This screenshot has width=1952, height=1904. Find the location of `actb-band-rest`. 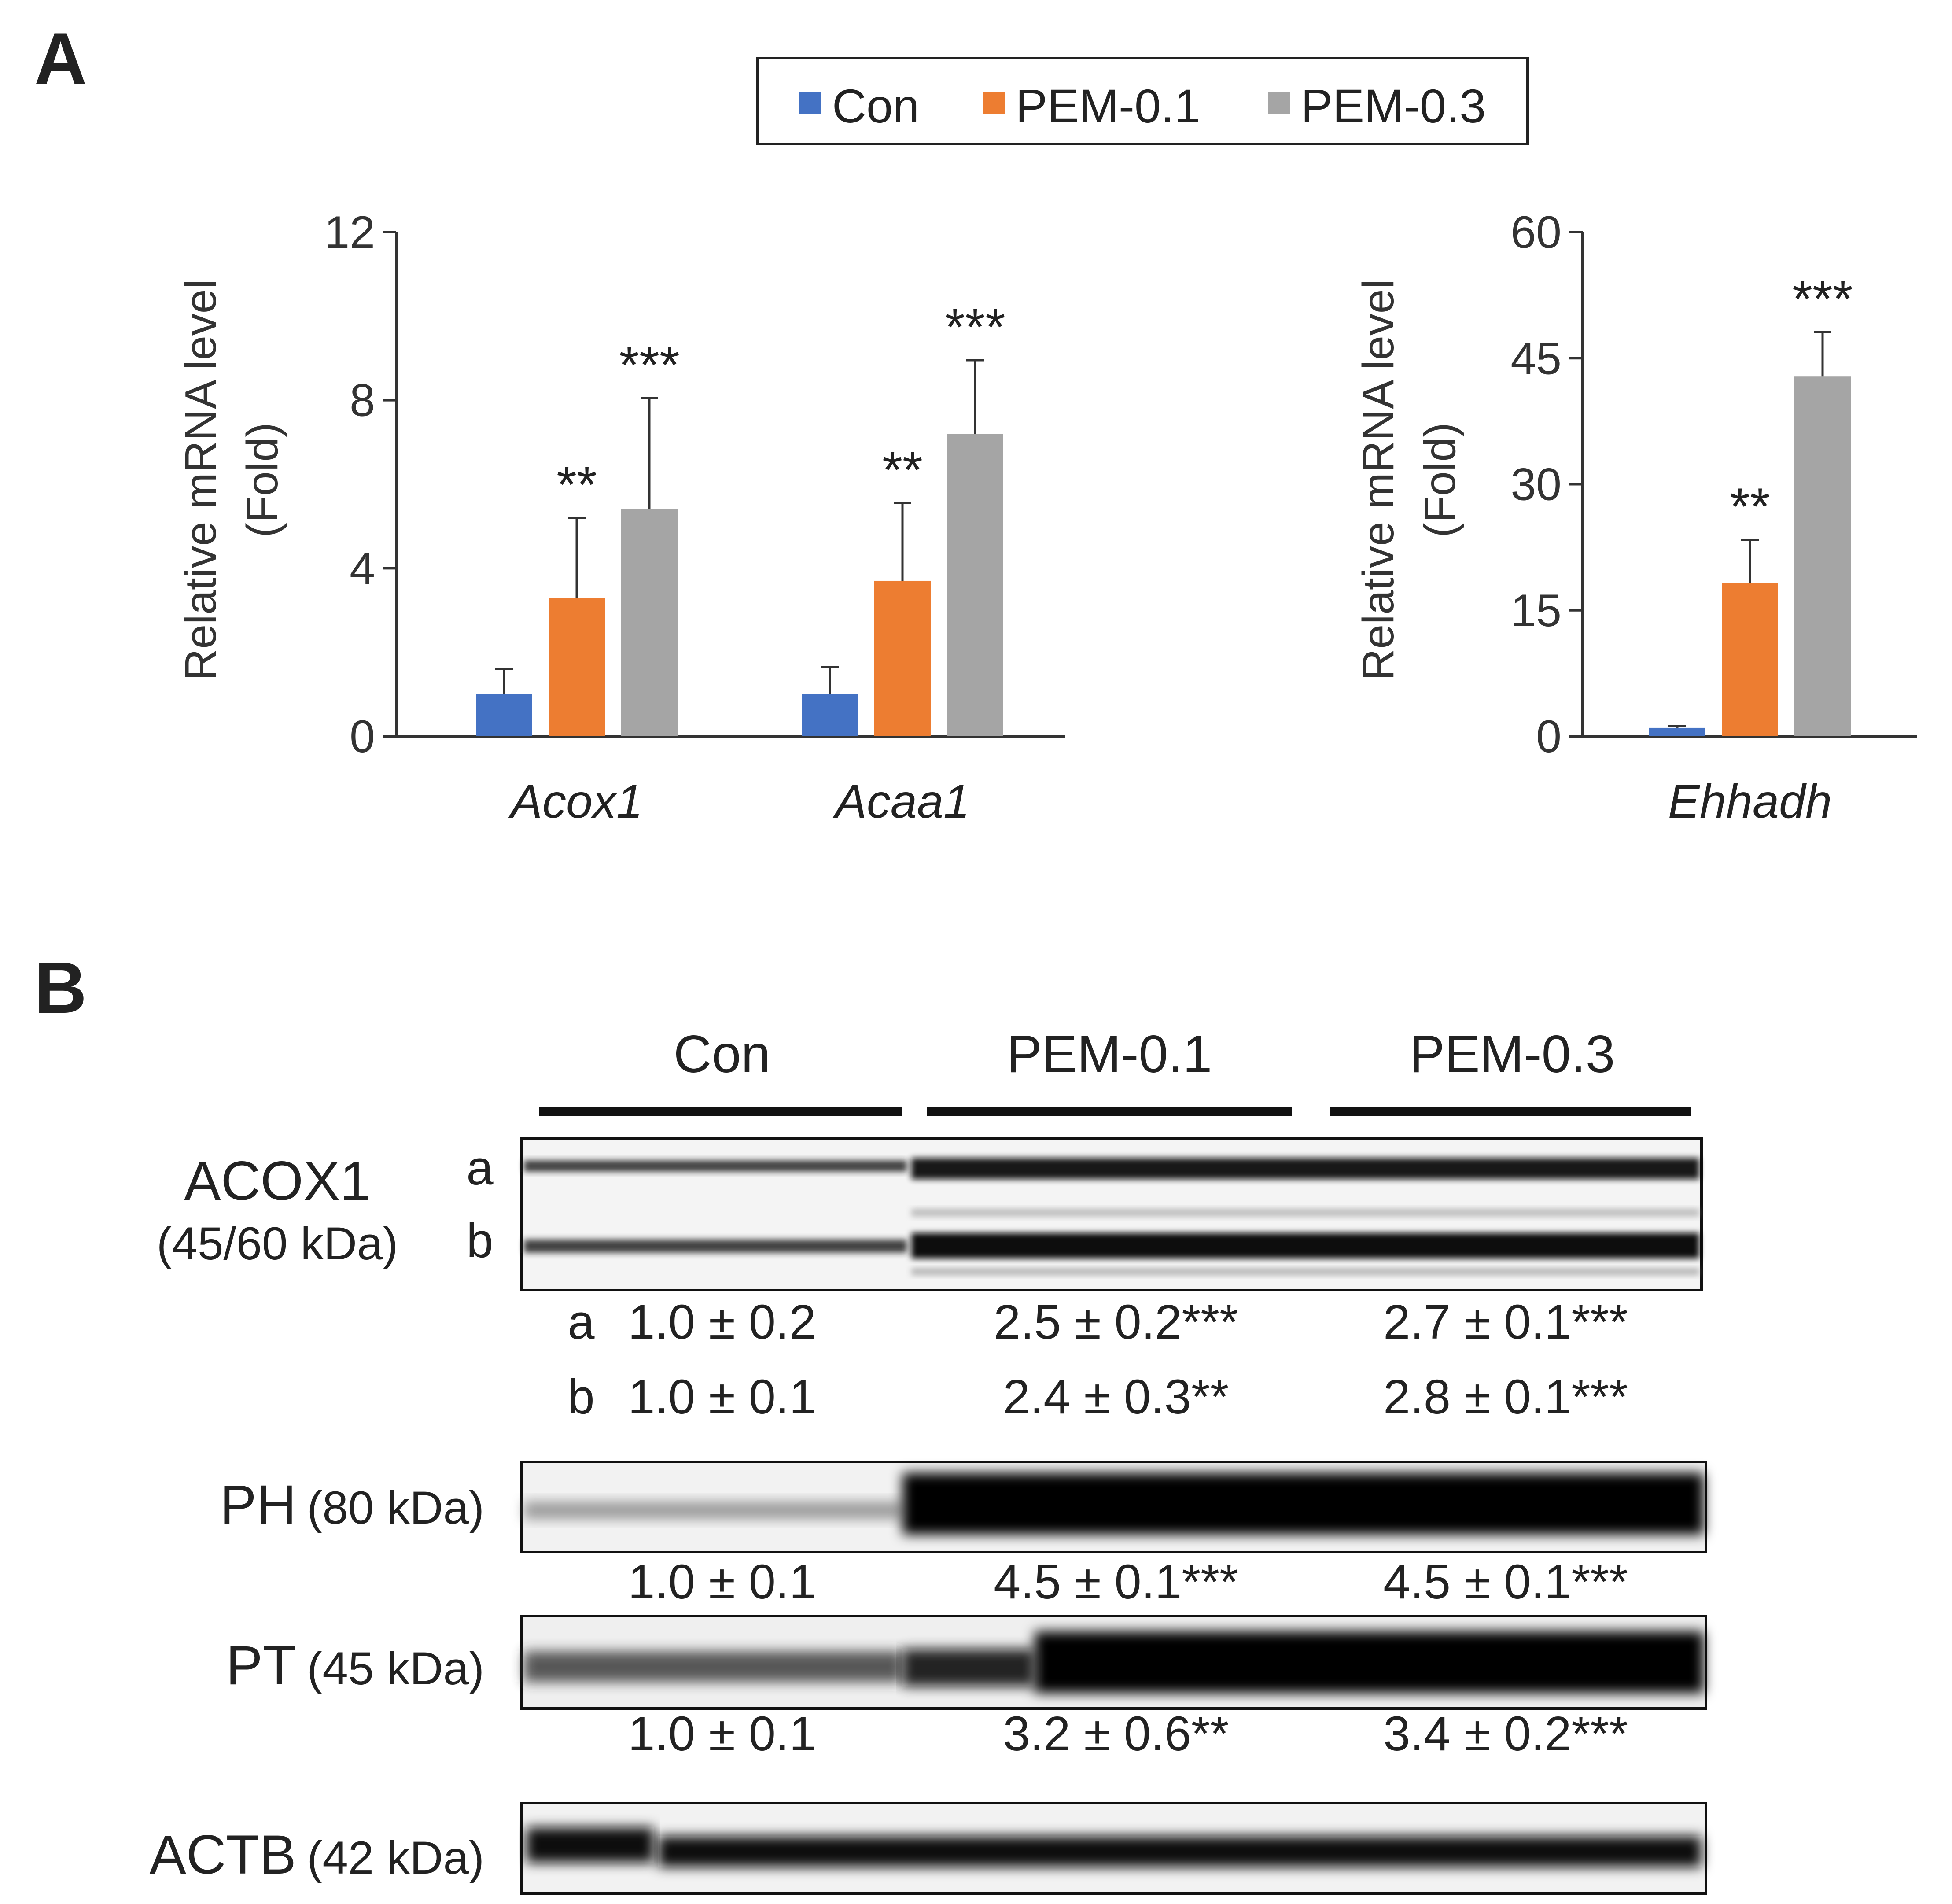

actb-band-rest is located at coordinates (1180, 1851).